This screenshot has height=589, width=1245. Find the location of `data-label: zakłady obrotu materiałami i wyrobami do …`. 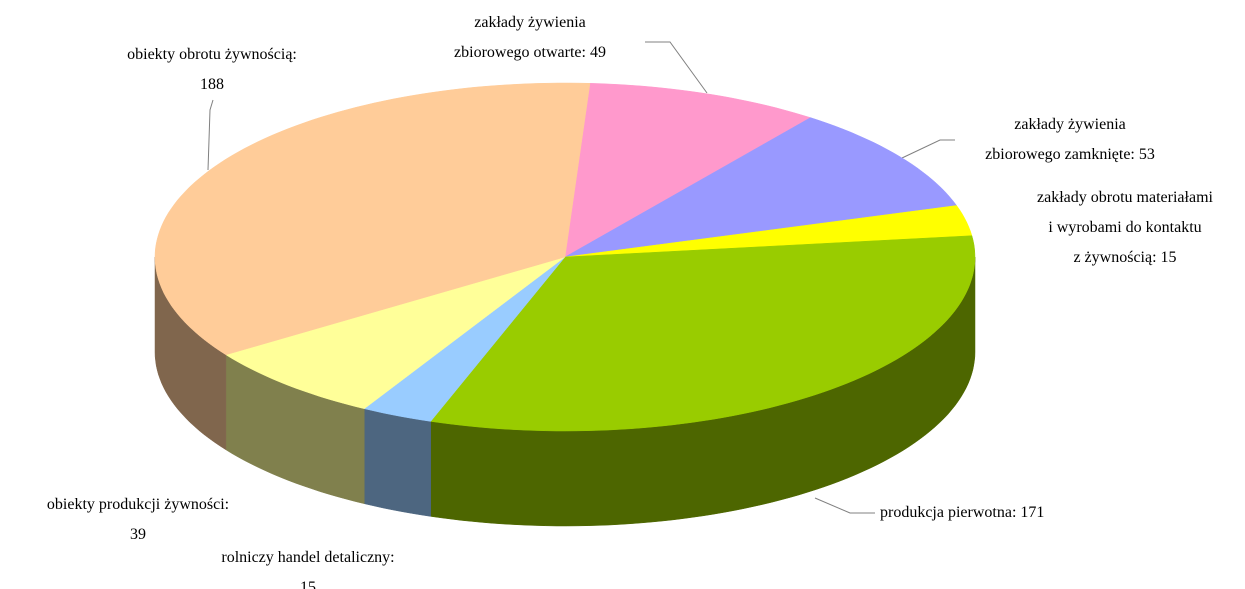

data-label: zakłady obrotu materiałami i wyrobami do … is located at coordinates (1125, 227).